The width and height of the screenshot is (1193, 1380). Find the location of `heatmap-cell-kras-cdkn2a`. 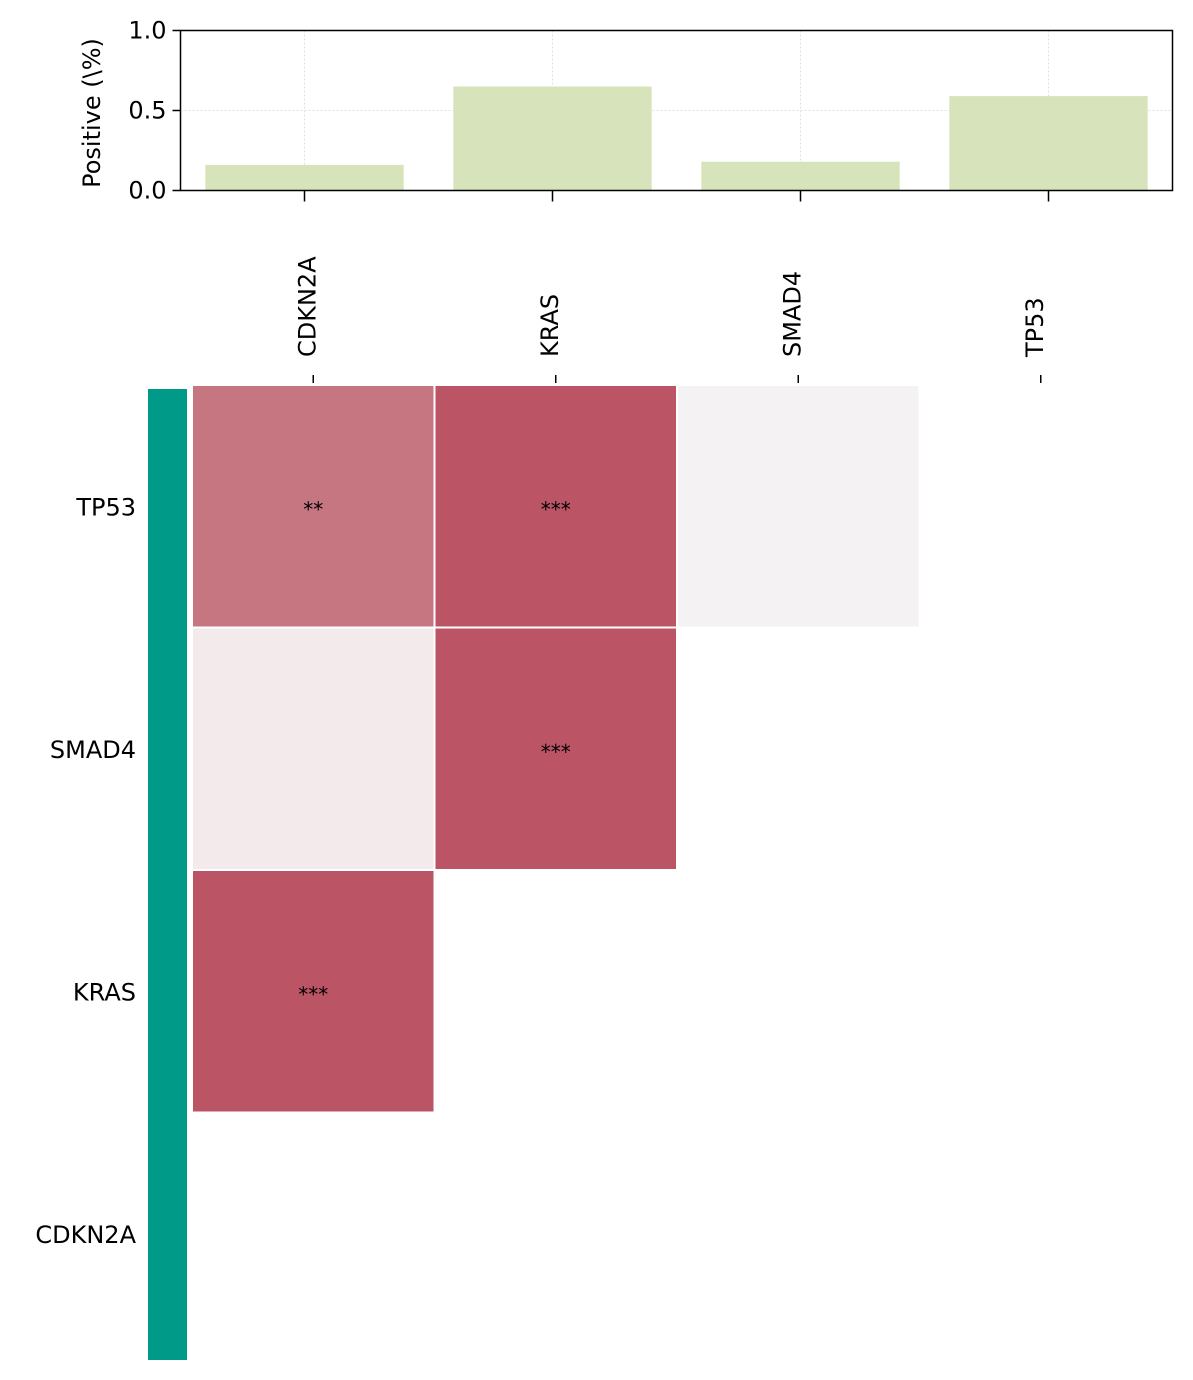

heatmap-cell-kras-cdkn2a is located at coordinates (313, 991).